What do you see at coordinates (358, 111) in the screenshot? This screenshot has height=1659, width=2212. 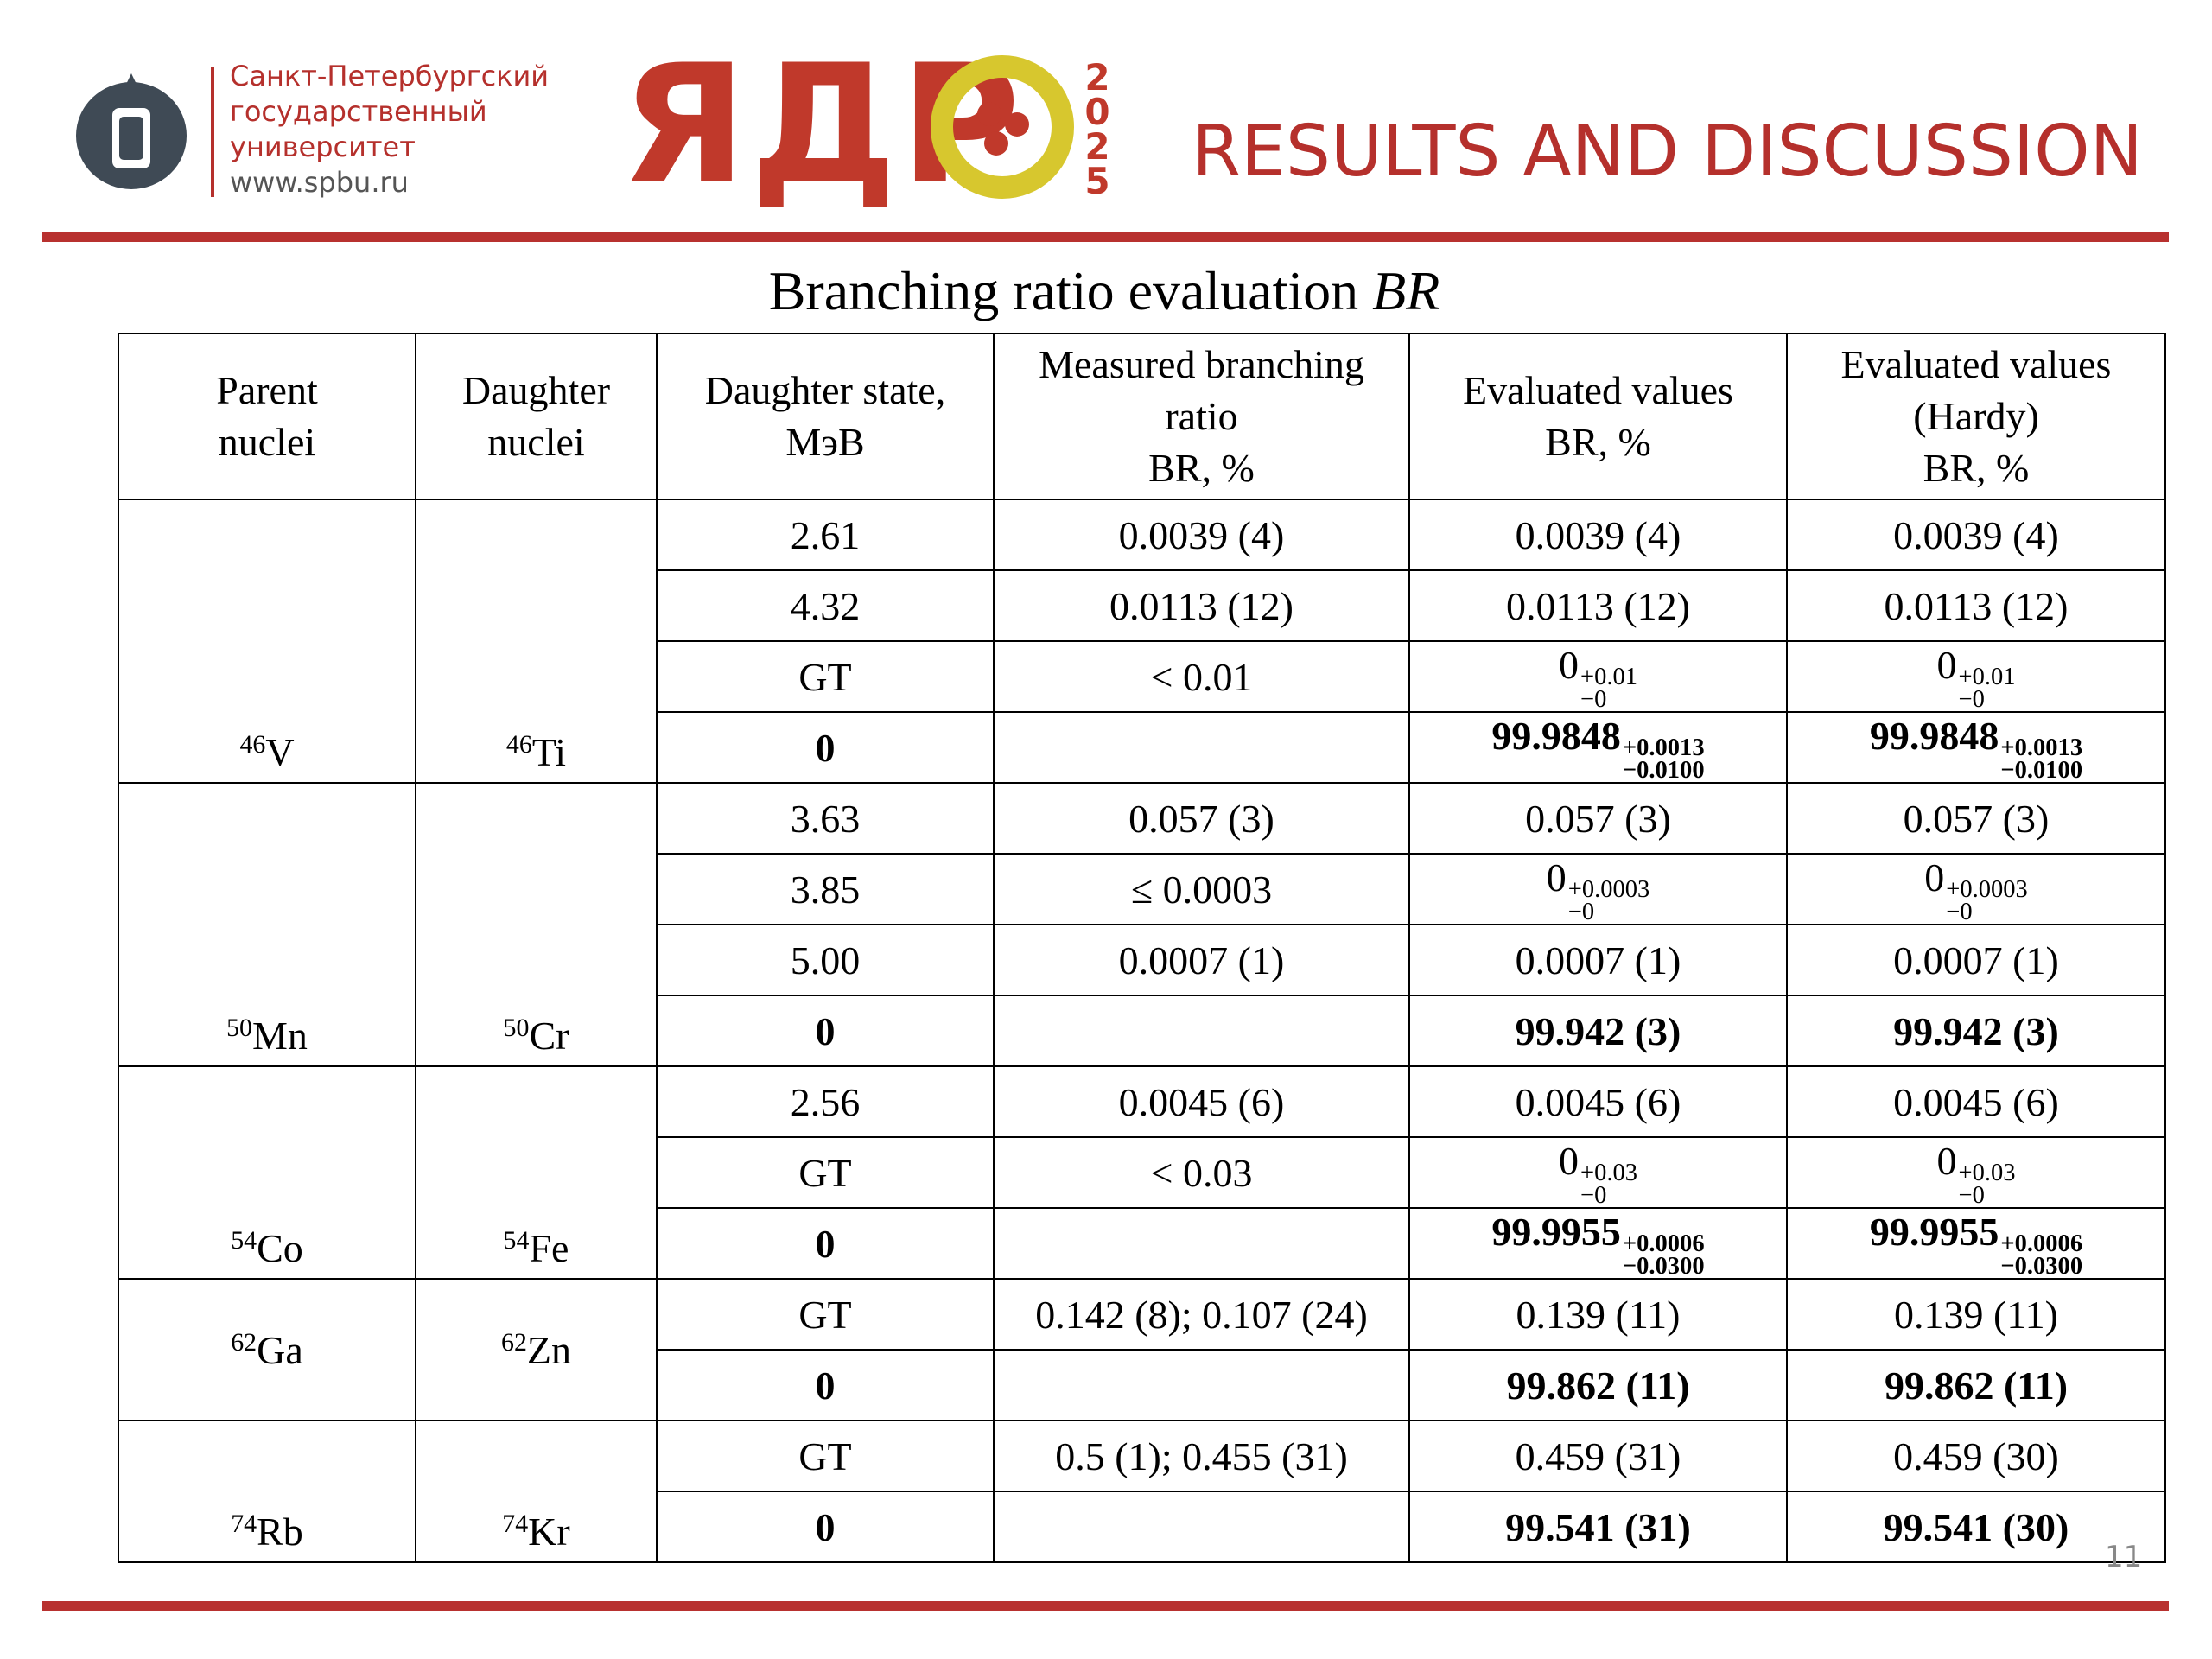 I see `university-line: государственный` at bounding box center [358, 111].